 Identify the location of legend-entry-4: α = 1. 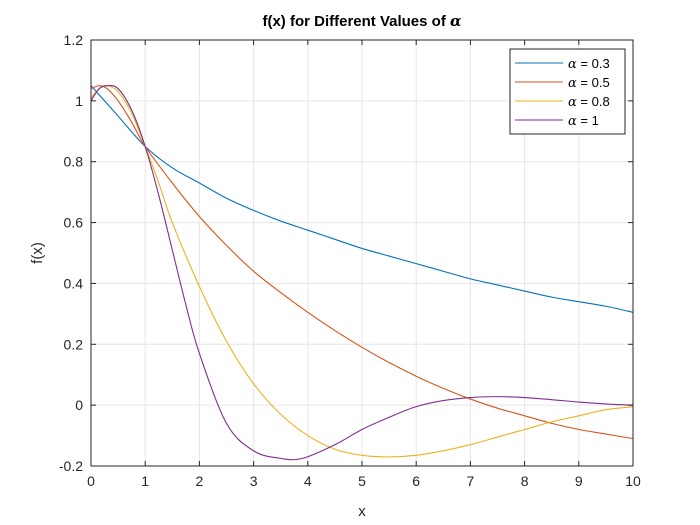
(583, 121).